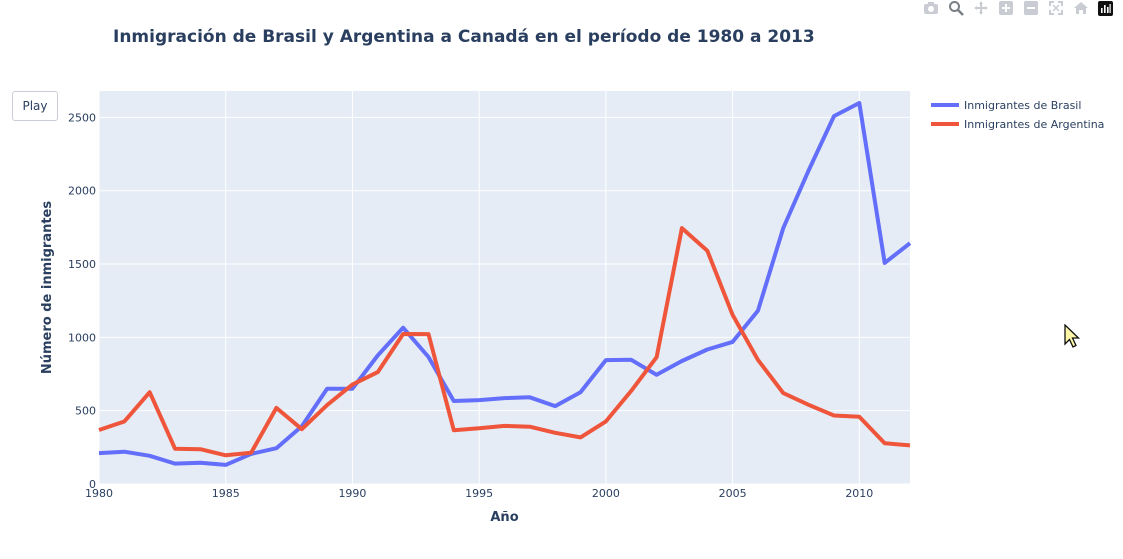 Image resolution: width=1123 pixels, height=559 pixels. Describe the element at coordinates (82, 117) in the screenshot. I see `y-tick-label: 2500` at that location.